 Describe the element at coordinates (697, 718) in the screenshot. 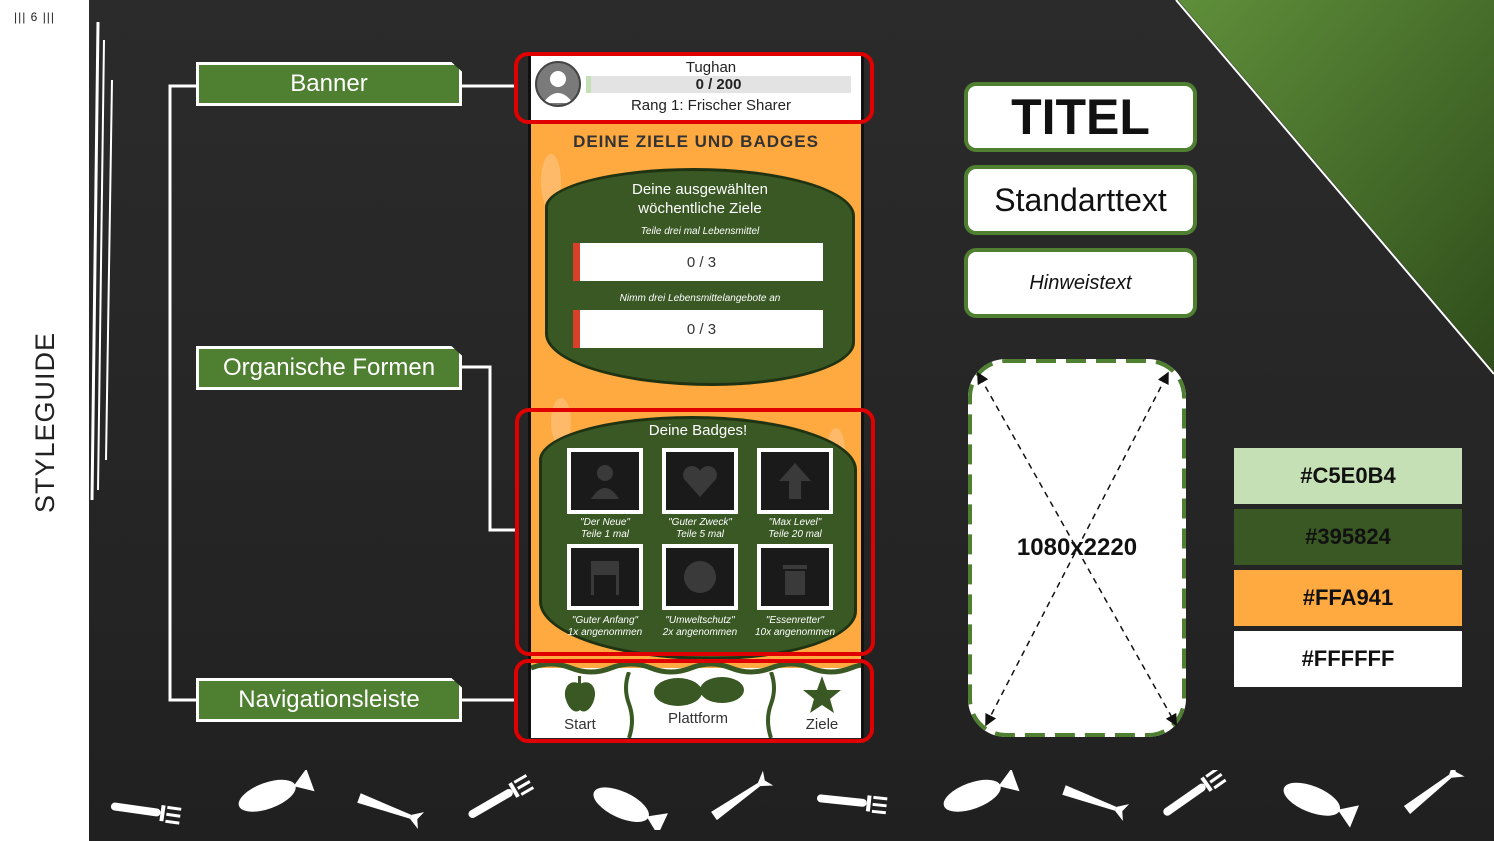

I see `nav-platform-label: Plattform` at that location.